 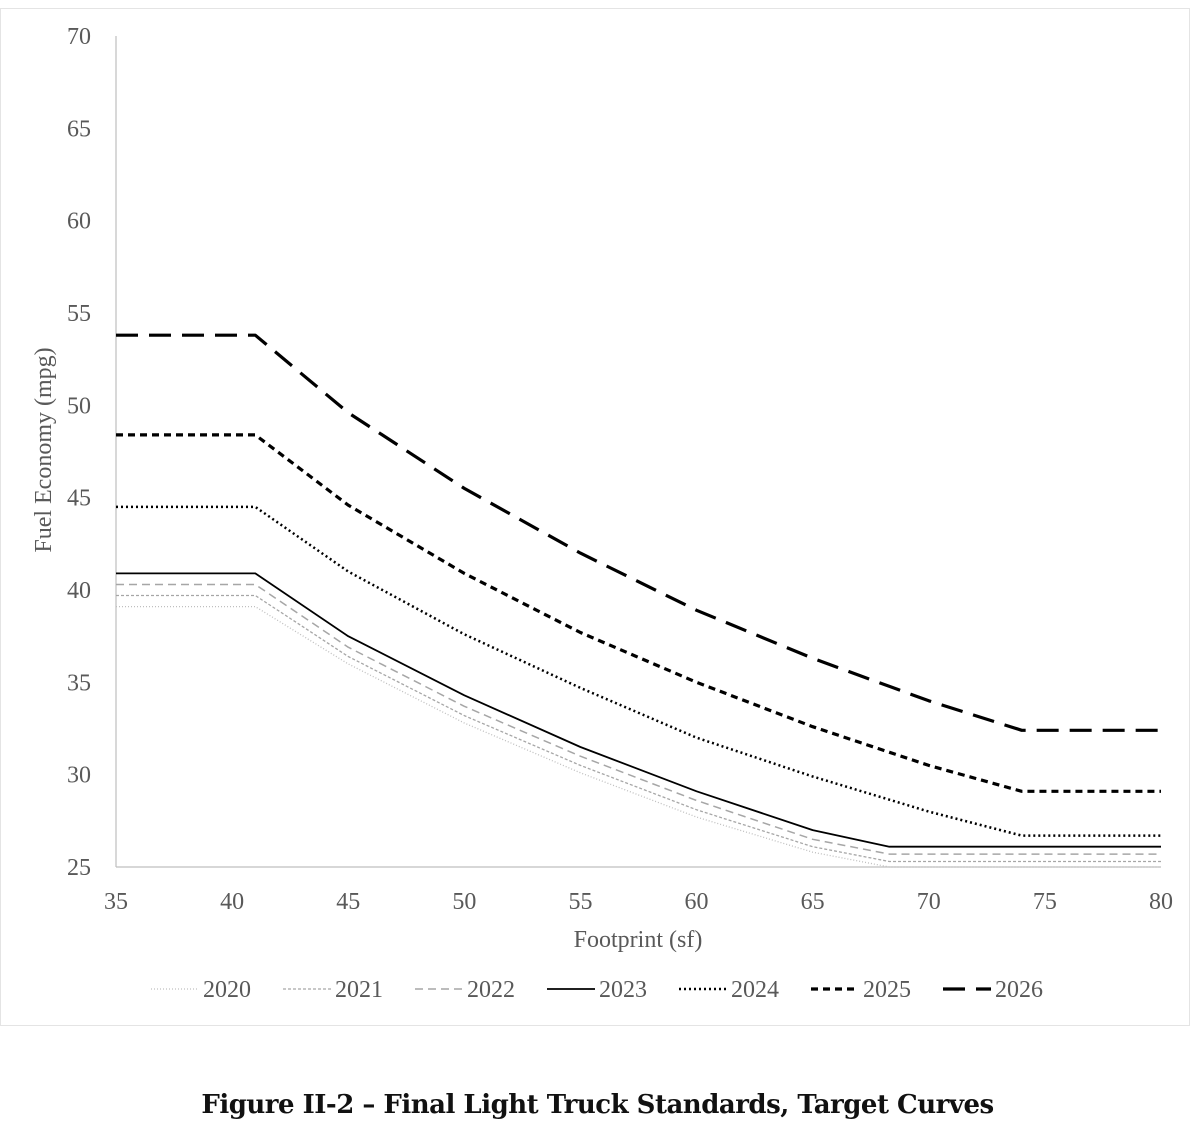 I want to click on x-tick-label: 40, so click(x=232, y=902).